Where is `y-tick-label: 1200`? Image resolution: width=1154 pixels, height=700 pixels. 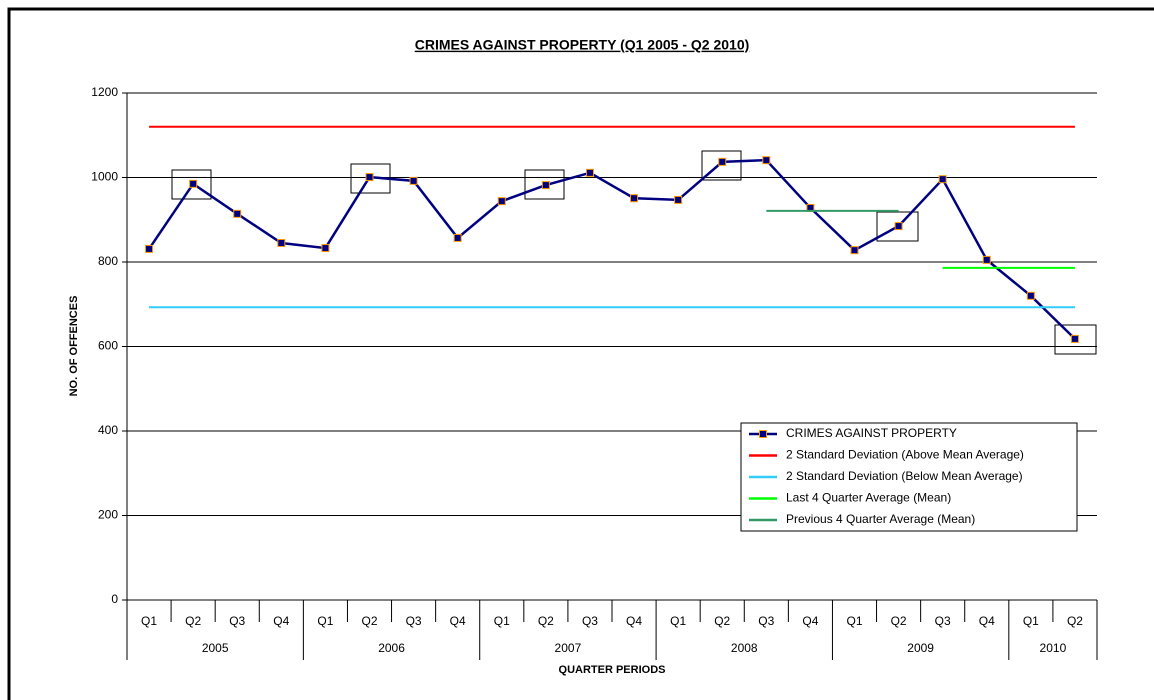
y-tick-label: 1200 is located at coordinates (104, 92).